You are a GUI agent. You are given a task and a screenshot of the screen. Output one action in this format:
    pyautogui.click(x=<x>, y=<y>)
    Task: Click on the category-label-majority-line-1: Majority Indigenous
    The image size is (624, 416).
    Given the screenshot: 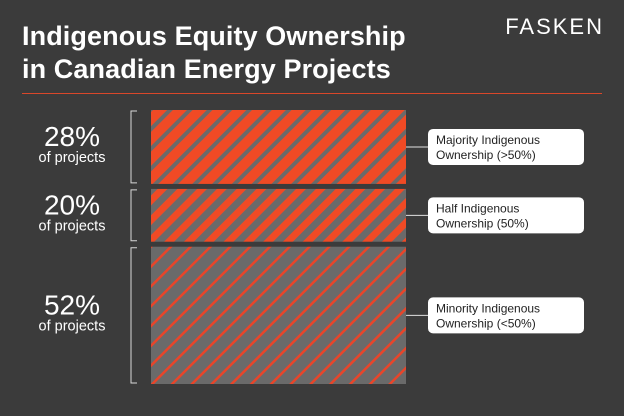 What is the action you would take?
    pyautogui.click(x=488, y=140)
    